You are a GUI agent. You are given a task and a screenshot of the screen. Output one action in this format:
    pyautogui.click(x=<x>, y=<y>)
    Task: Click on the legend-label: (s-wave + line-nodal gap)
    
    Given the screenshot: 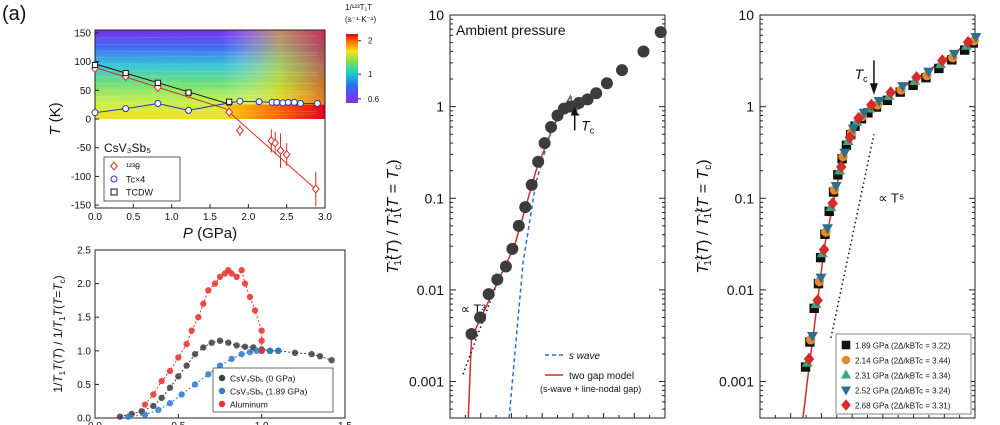 What is the action you would take?
    pyautogui.click(x=590, y=389)
    